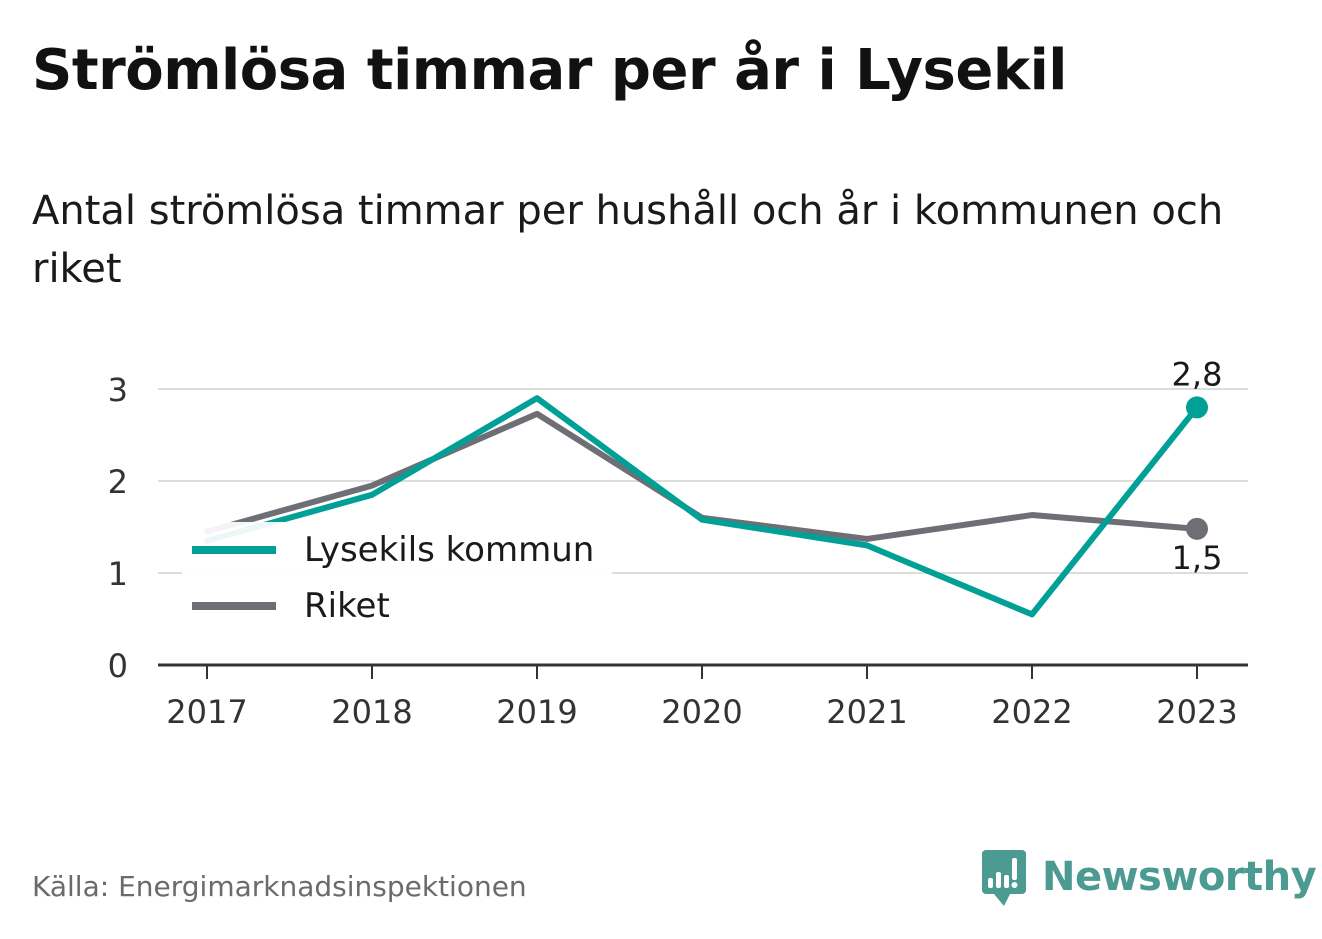 This screenshot has width=1322, height=939. Describe the element at coordinates (1197, 558) in the screenshot. I see `end-value-label: 1,5` at that location.